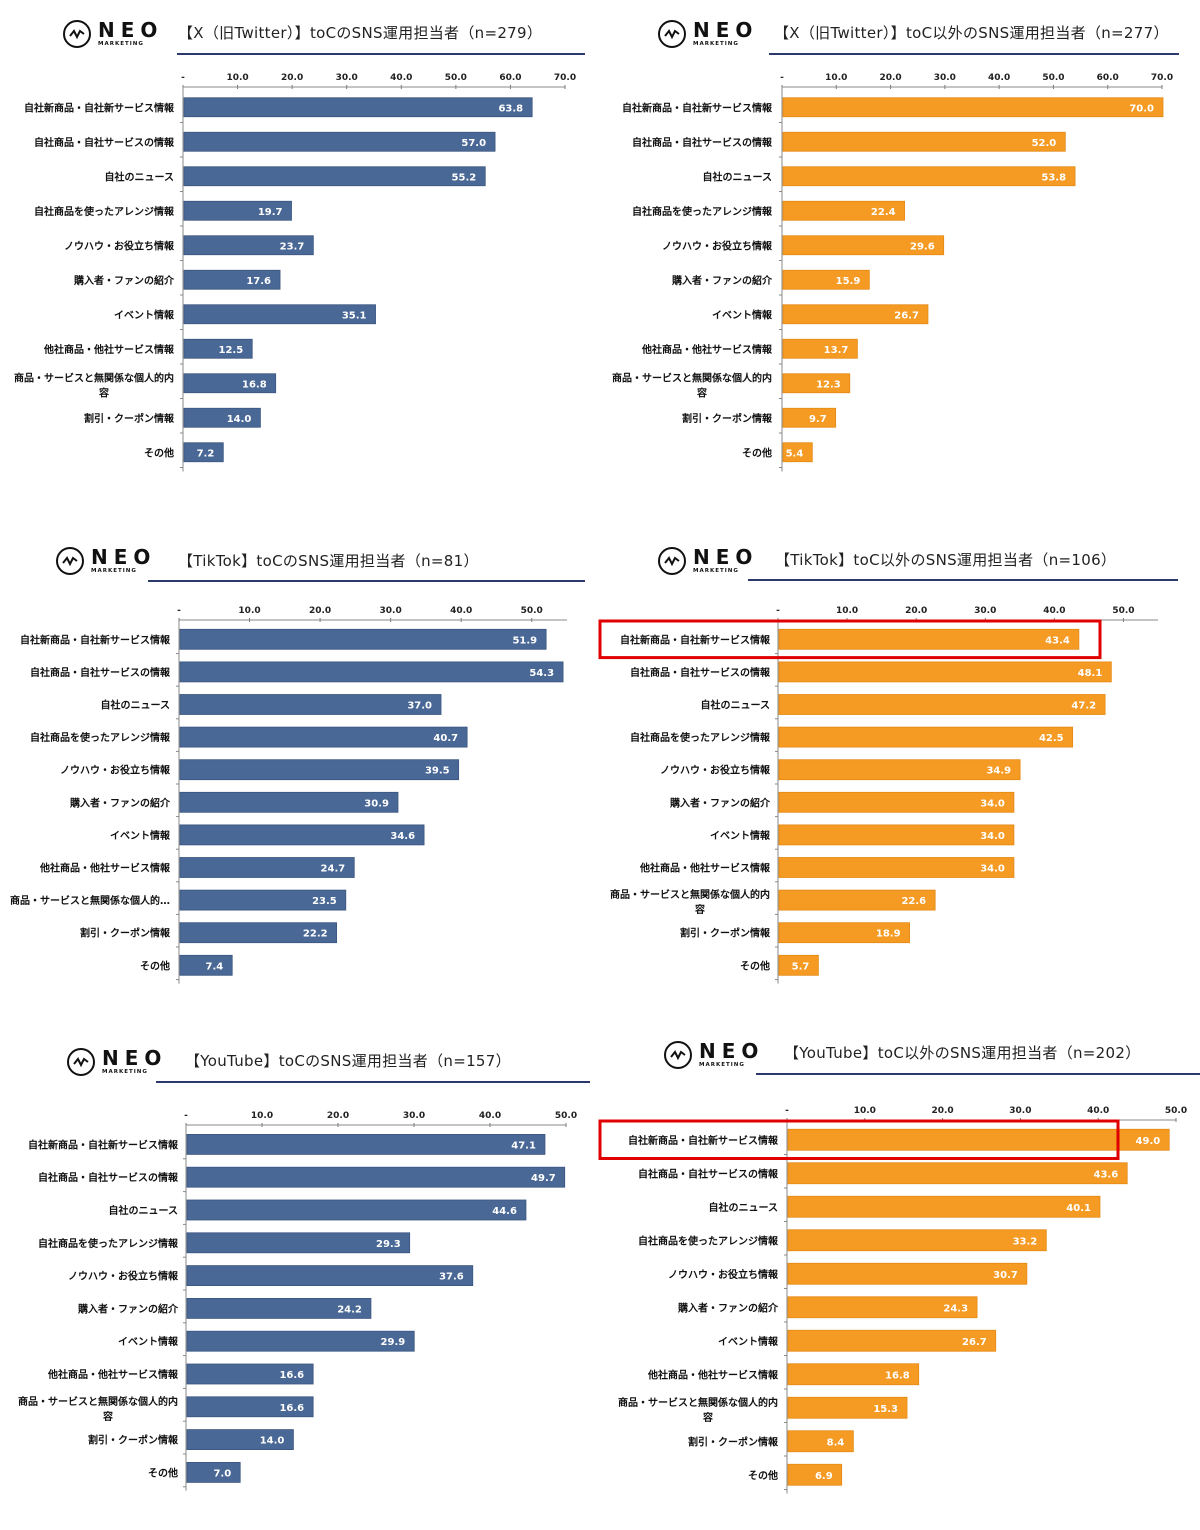 The width and height of the screenshot is (1200, 1530). What do you see at coordinates (962, 1053) in the screenshot?
I see `chart-title: 【YouTube】toC以外のSNS運用担当者（n=202）` at bounding box center [962, 1053].